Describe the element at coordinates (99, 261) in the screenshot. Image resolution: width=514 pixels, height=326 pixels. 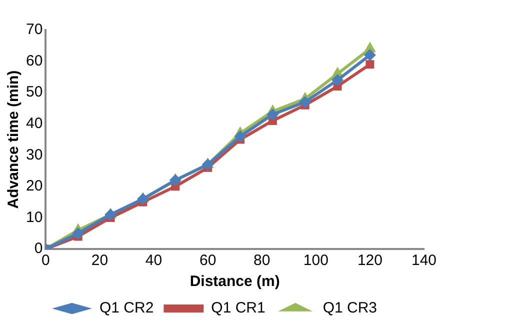
I see `x-tick-label: 20` at that location.